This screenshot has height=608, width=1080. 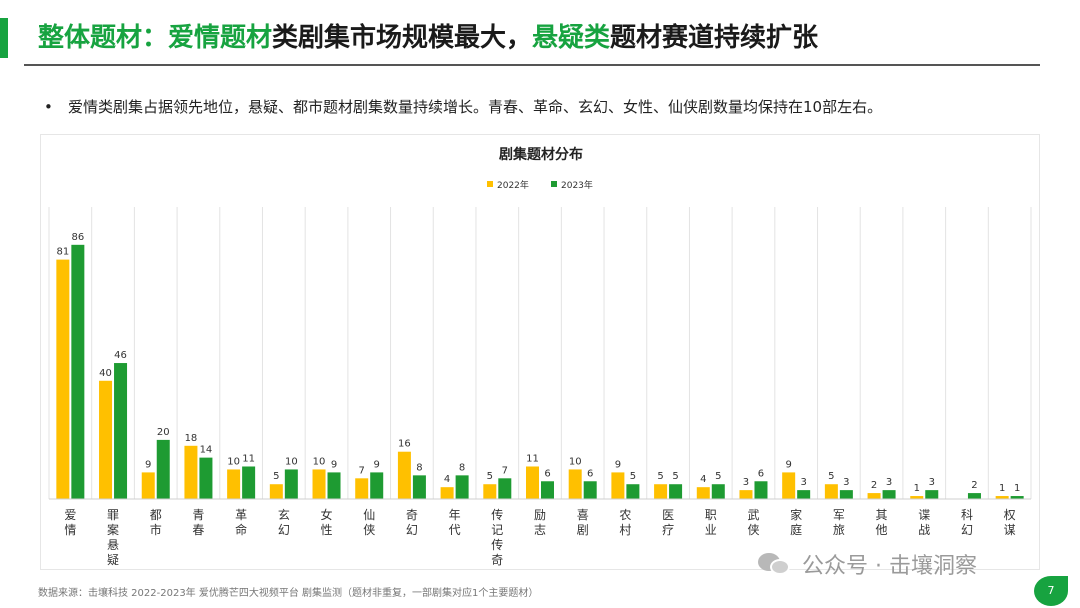 What do you see at coordinates (428, 38) in the screenshot?
I see `page-title: 整体题材：爱情题材类剧集市场规模最大，悬疑类题材赛道持续扩张` at bounding box center [428, 38].